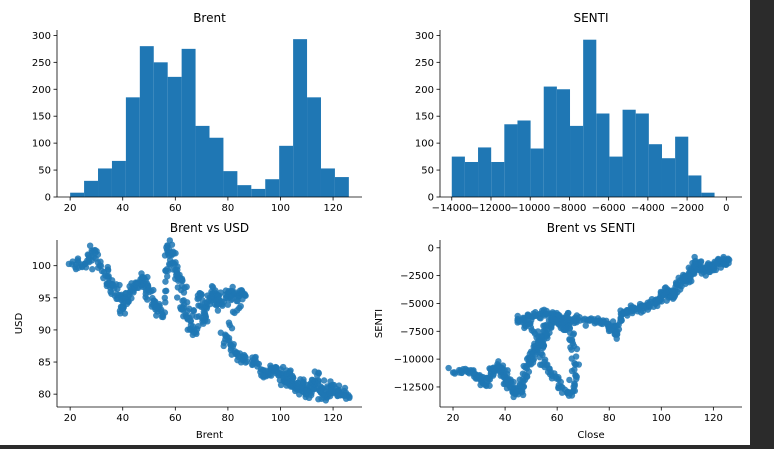  Describe the element at coordinates (417, 332) in the screenshot. I see `y-tick-label: −7500` at that location.